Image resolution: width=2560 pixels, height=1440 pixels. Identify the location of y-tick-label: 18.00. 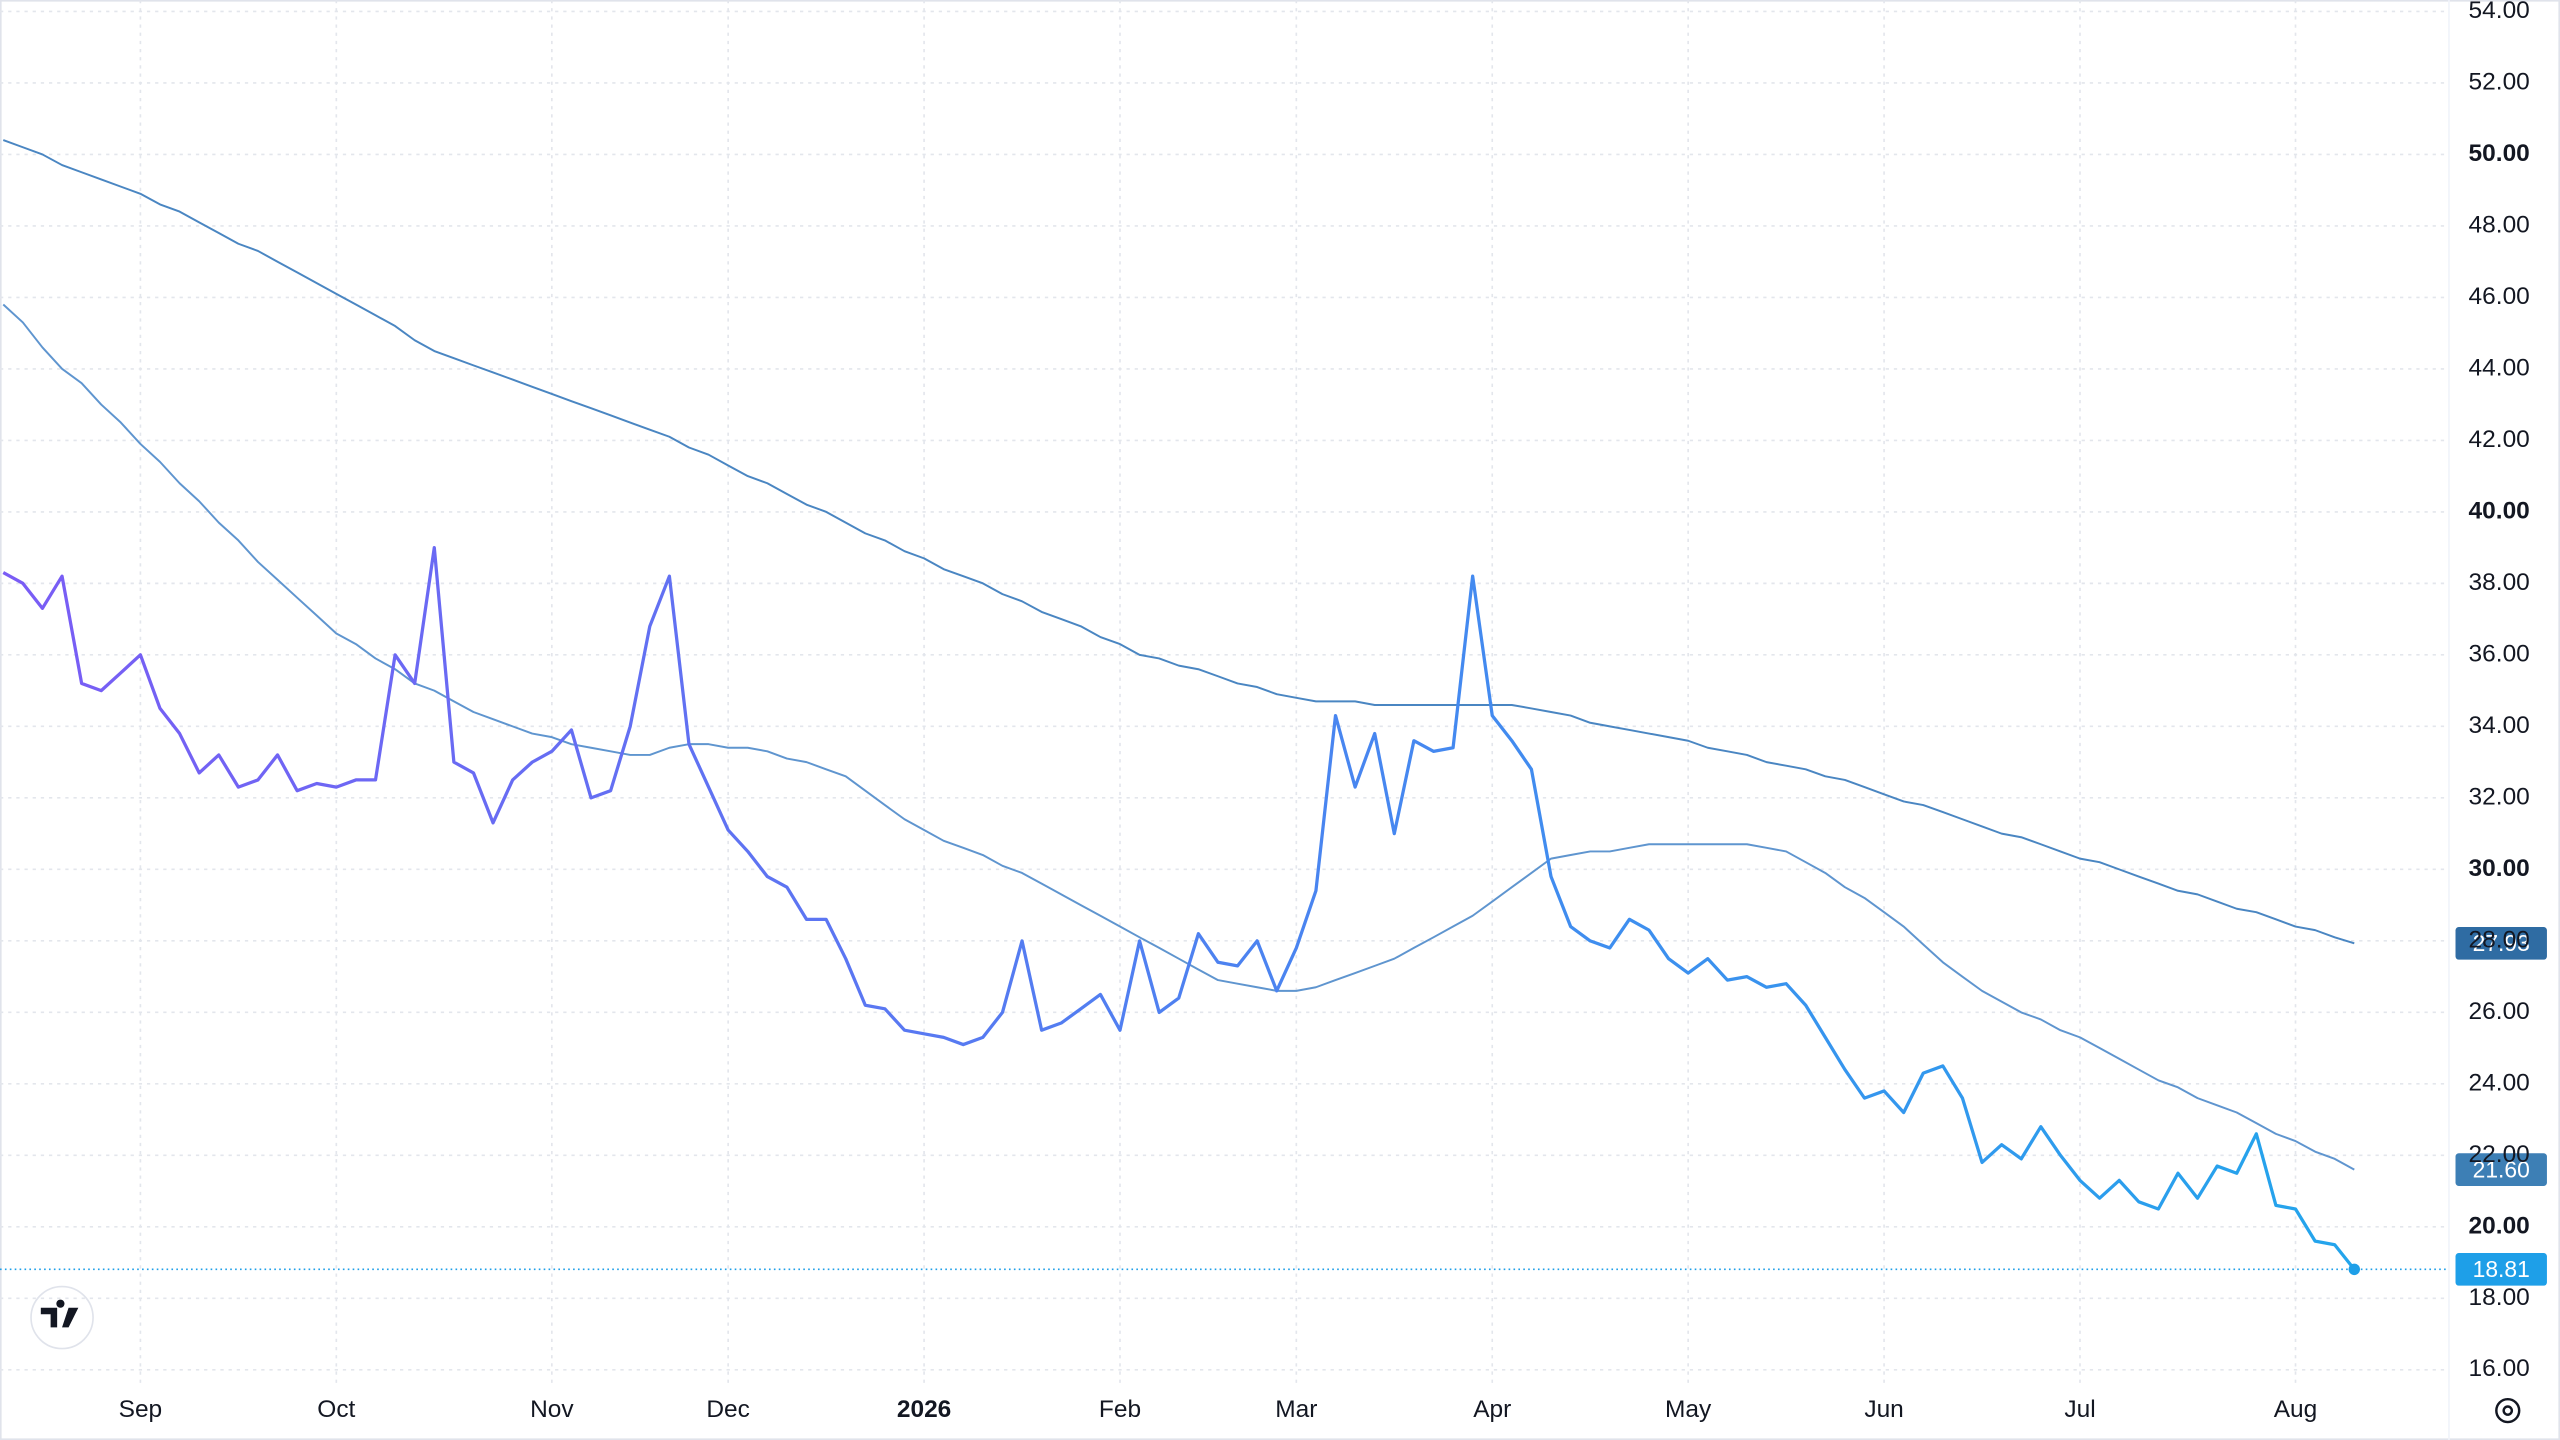
(2499, 1297).